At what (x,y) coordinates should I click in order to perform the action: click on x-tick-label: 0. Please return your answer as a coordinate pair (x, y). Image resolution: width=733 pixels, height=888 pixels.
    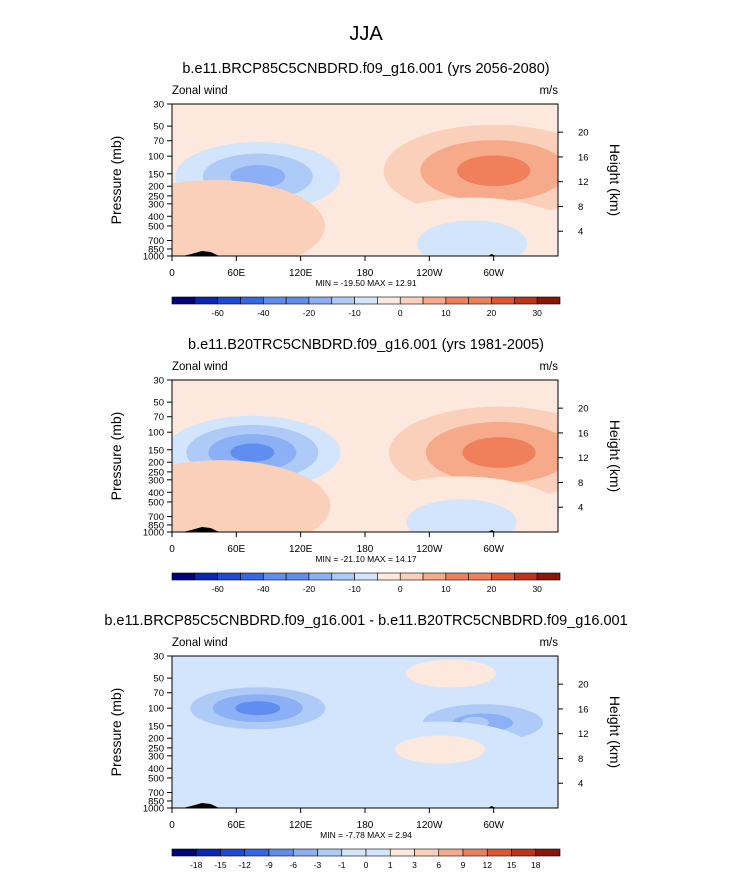
    Looking at the image, I should click on (172, 273).